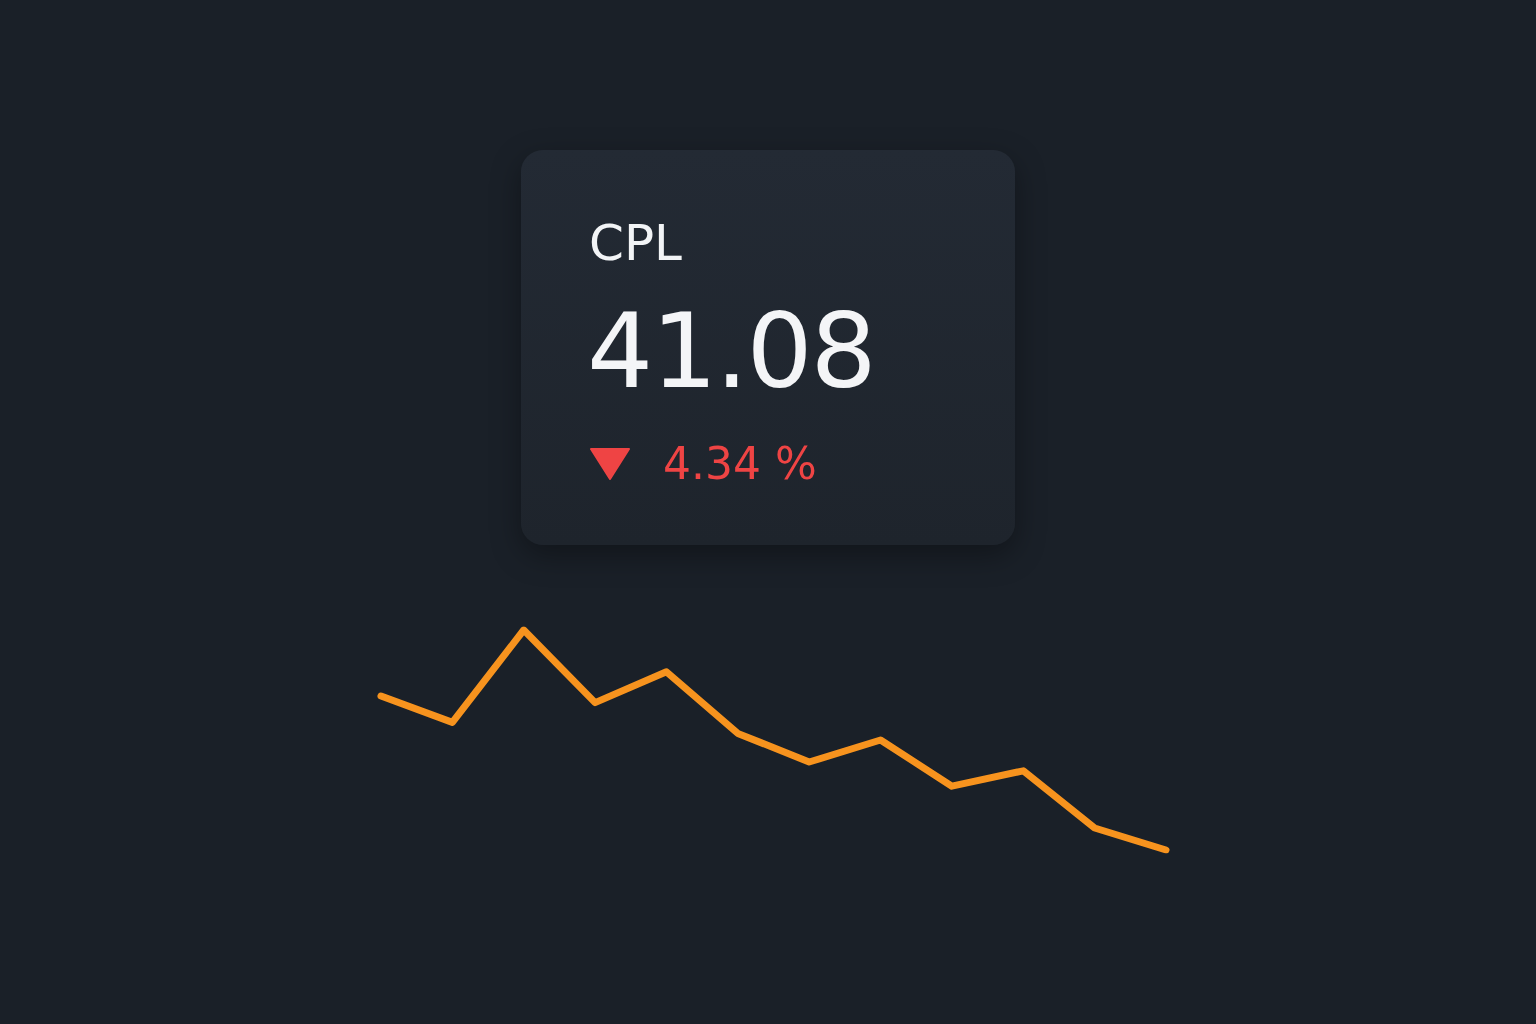  Describe the element at coordinates (731, 351) in the screenshot. I see `text: 41.08` at that location.